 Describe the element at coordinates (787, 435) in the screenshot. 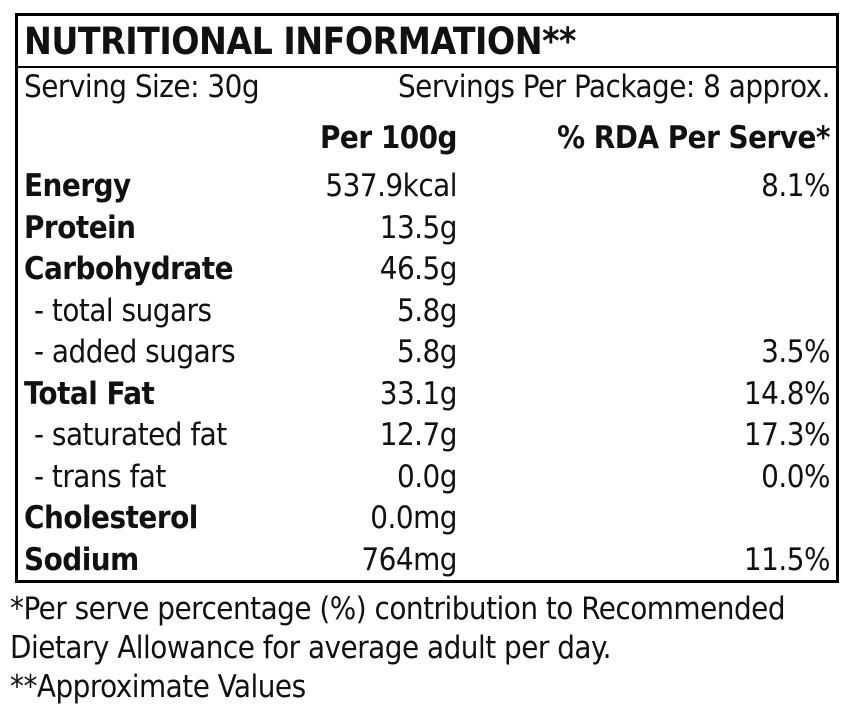

I see `nutrient-rda: 17.3%` at that location.